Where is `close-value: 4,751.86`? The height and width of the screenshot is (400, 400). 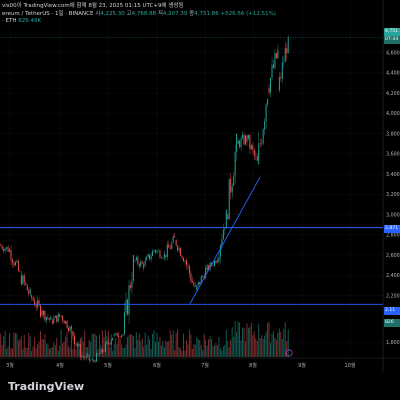 close-value: 4,751.86 is located at coordinates (206, 14).